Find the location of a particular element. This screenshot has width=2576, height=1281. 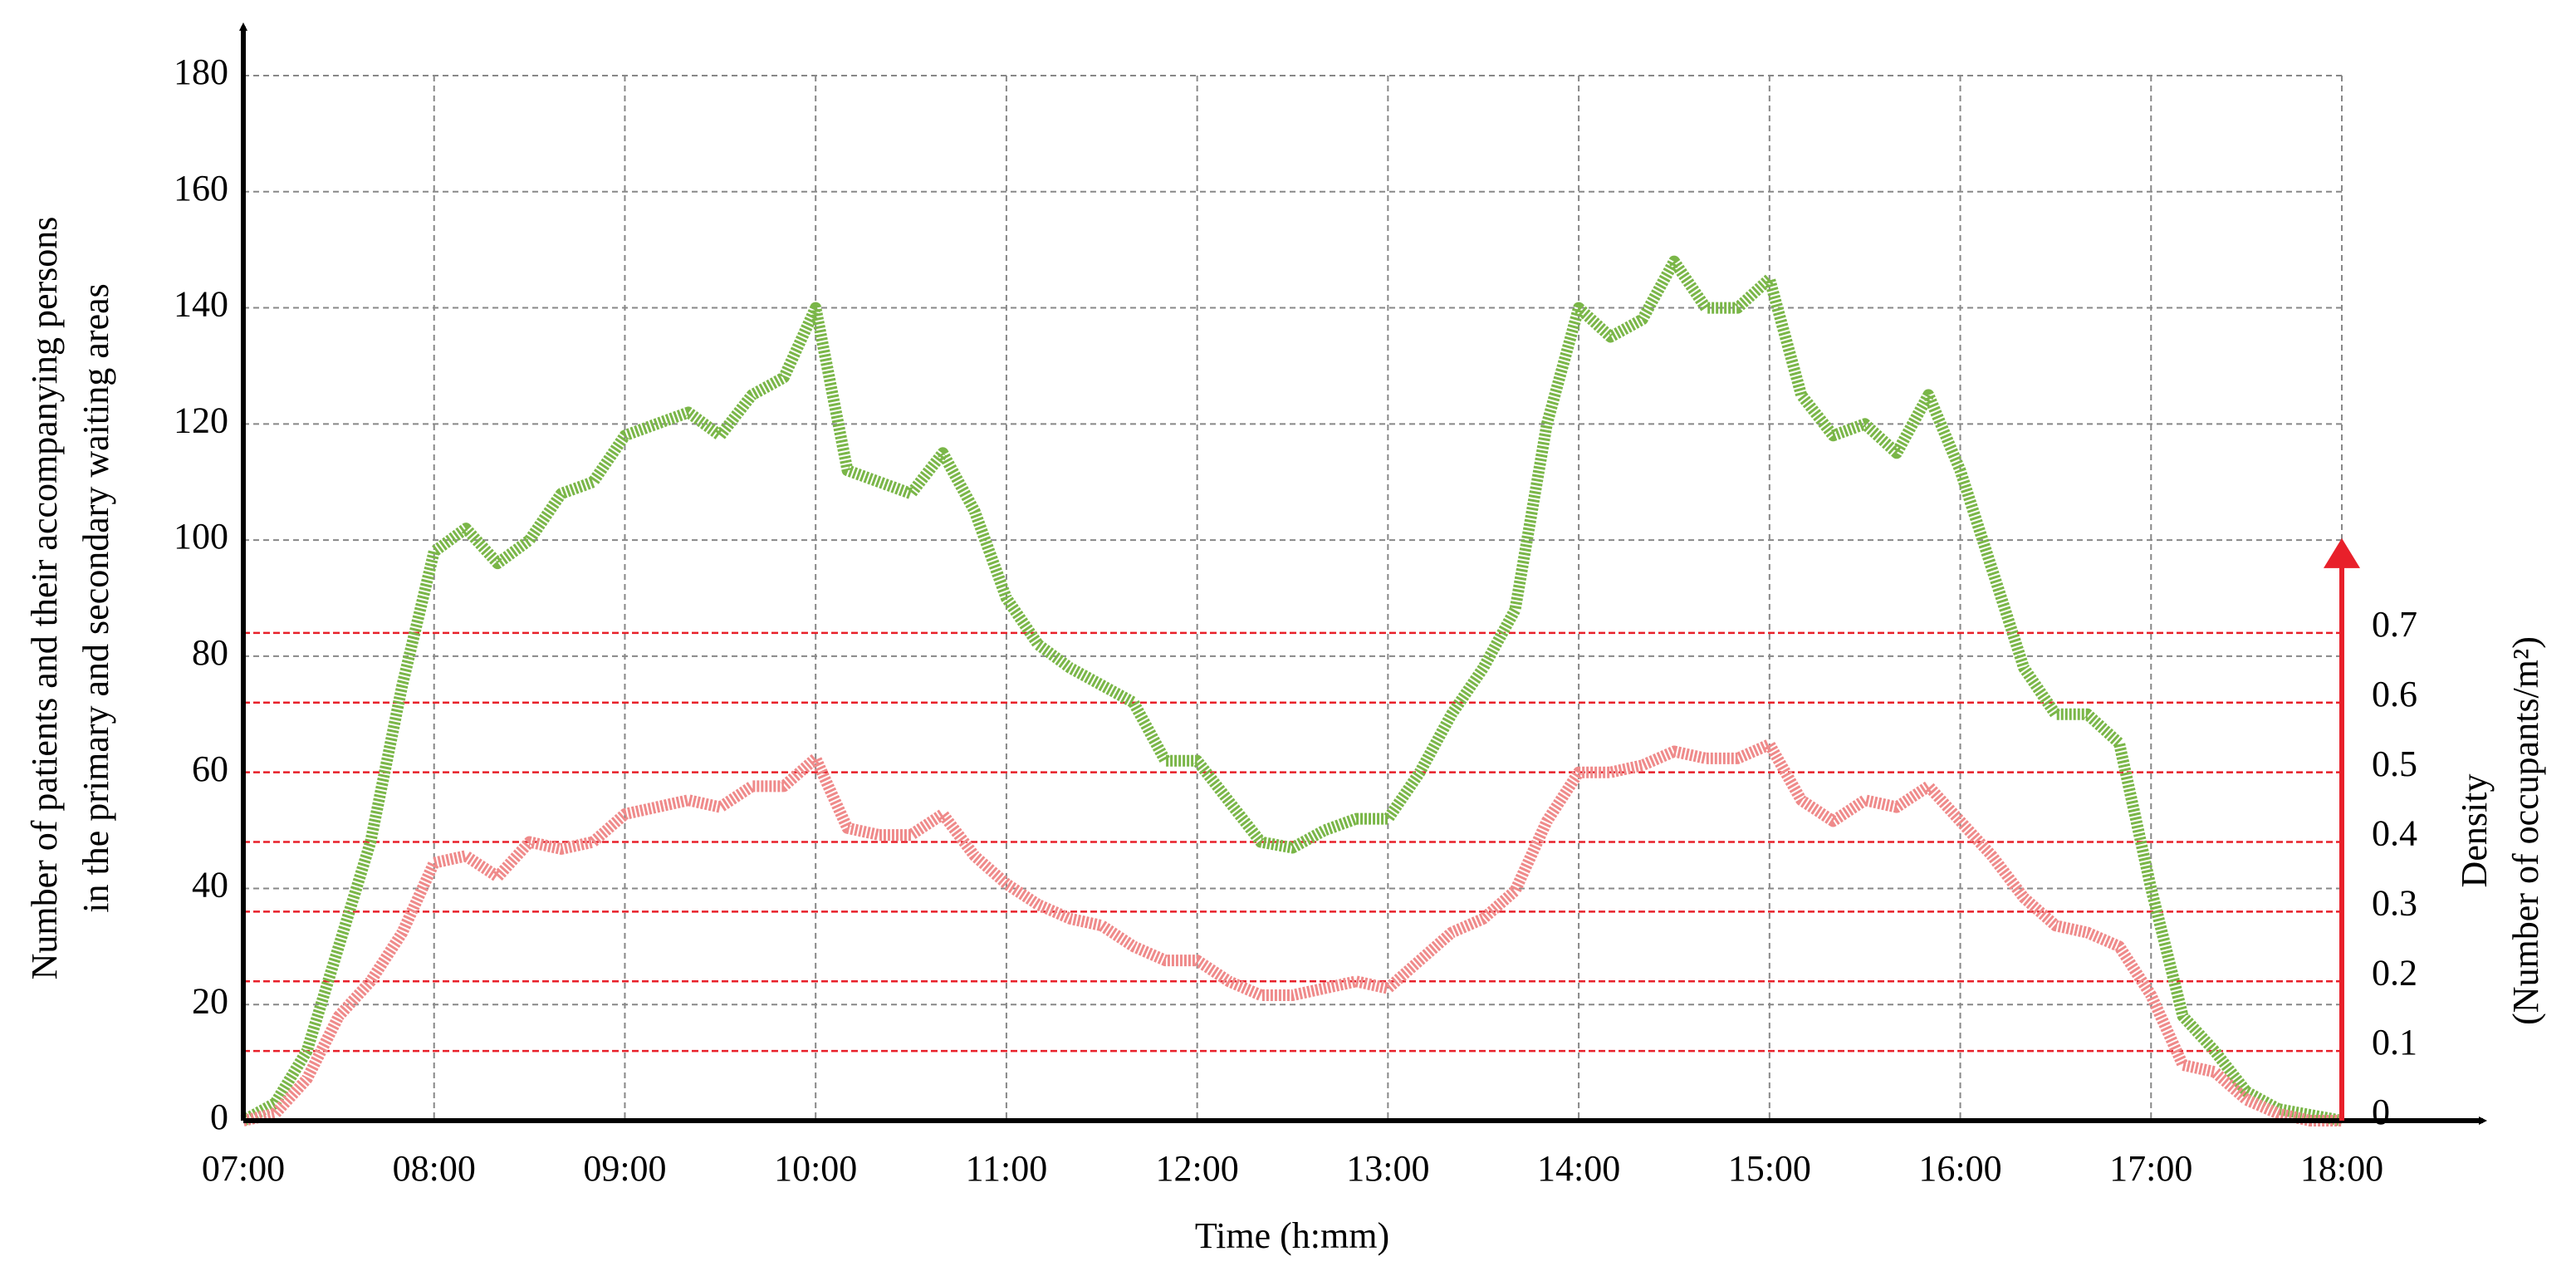

y2-tick-label: 0.4 is located at coordinates (2395, 833).